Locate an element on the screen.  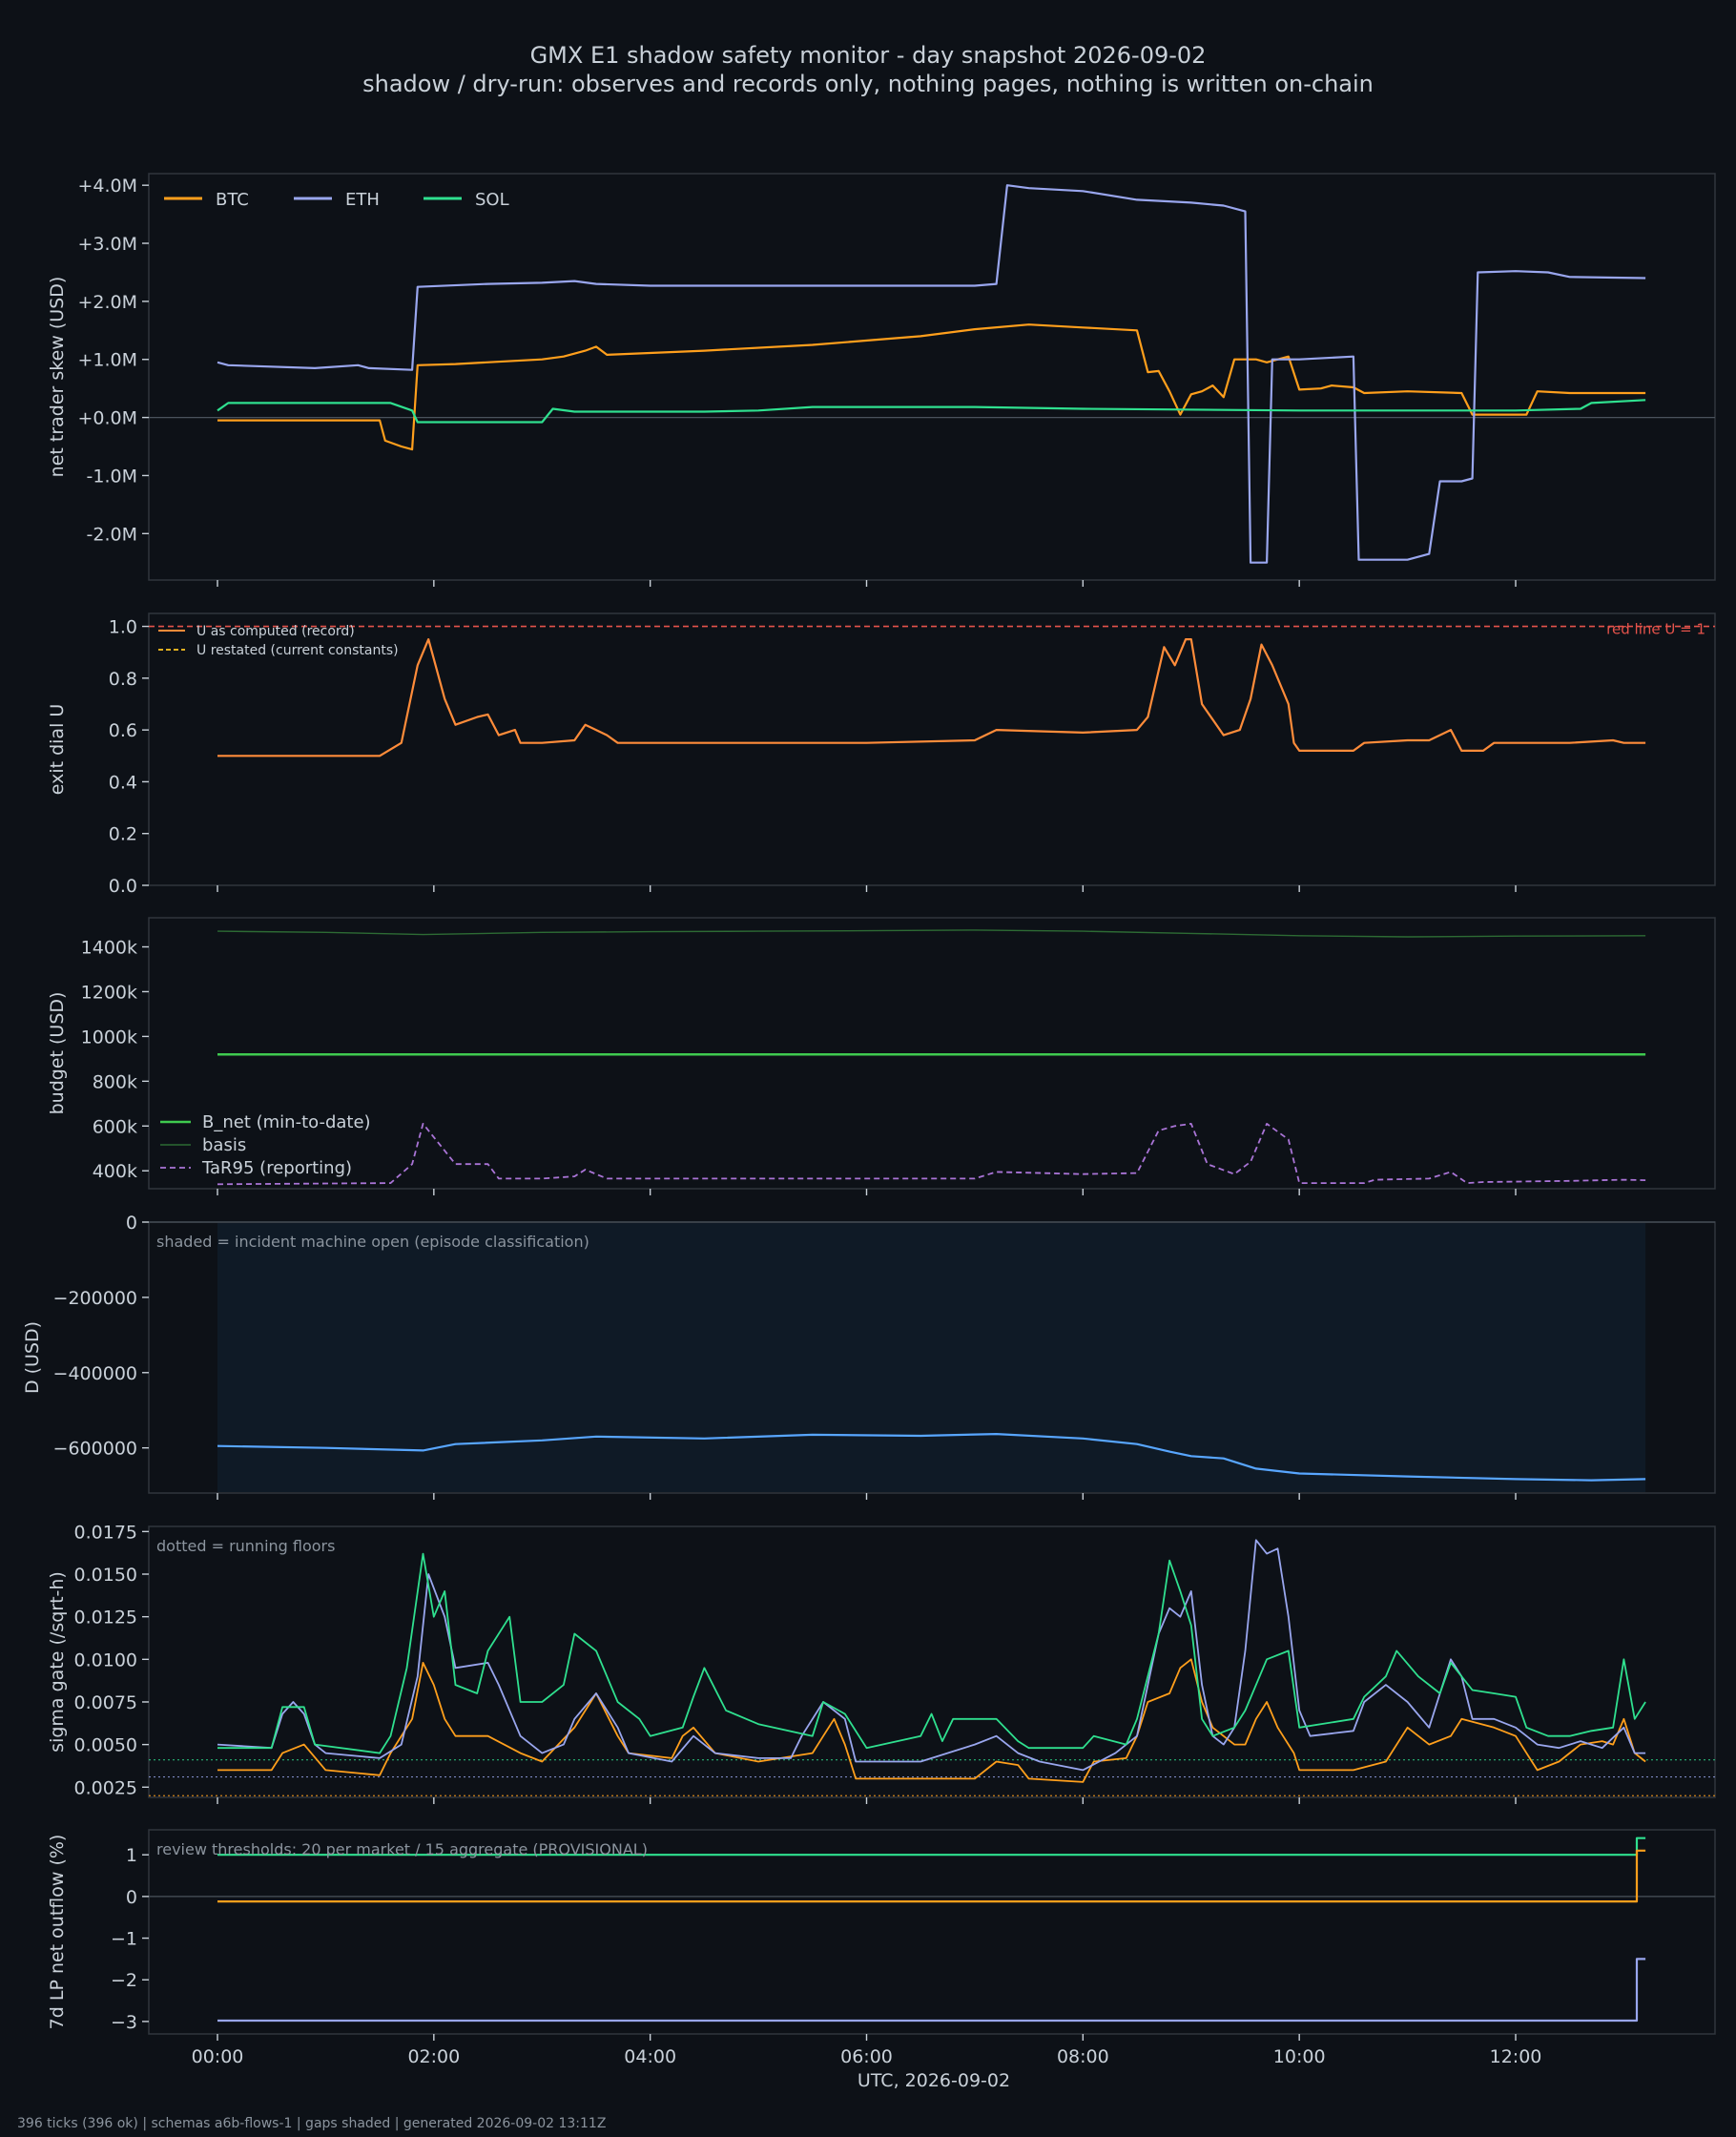
y-tick-label: 0.2 is located at coordinates (123, 834).